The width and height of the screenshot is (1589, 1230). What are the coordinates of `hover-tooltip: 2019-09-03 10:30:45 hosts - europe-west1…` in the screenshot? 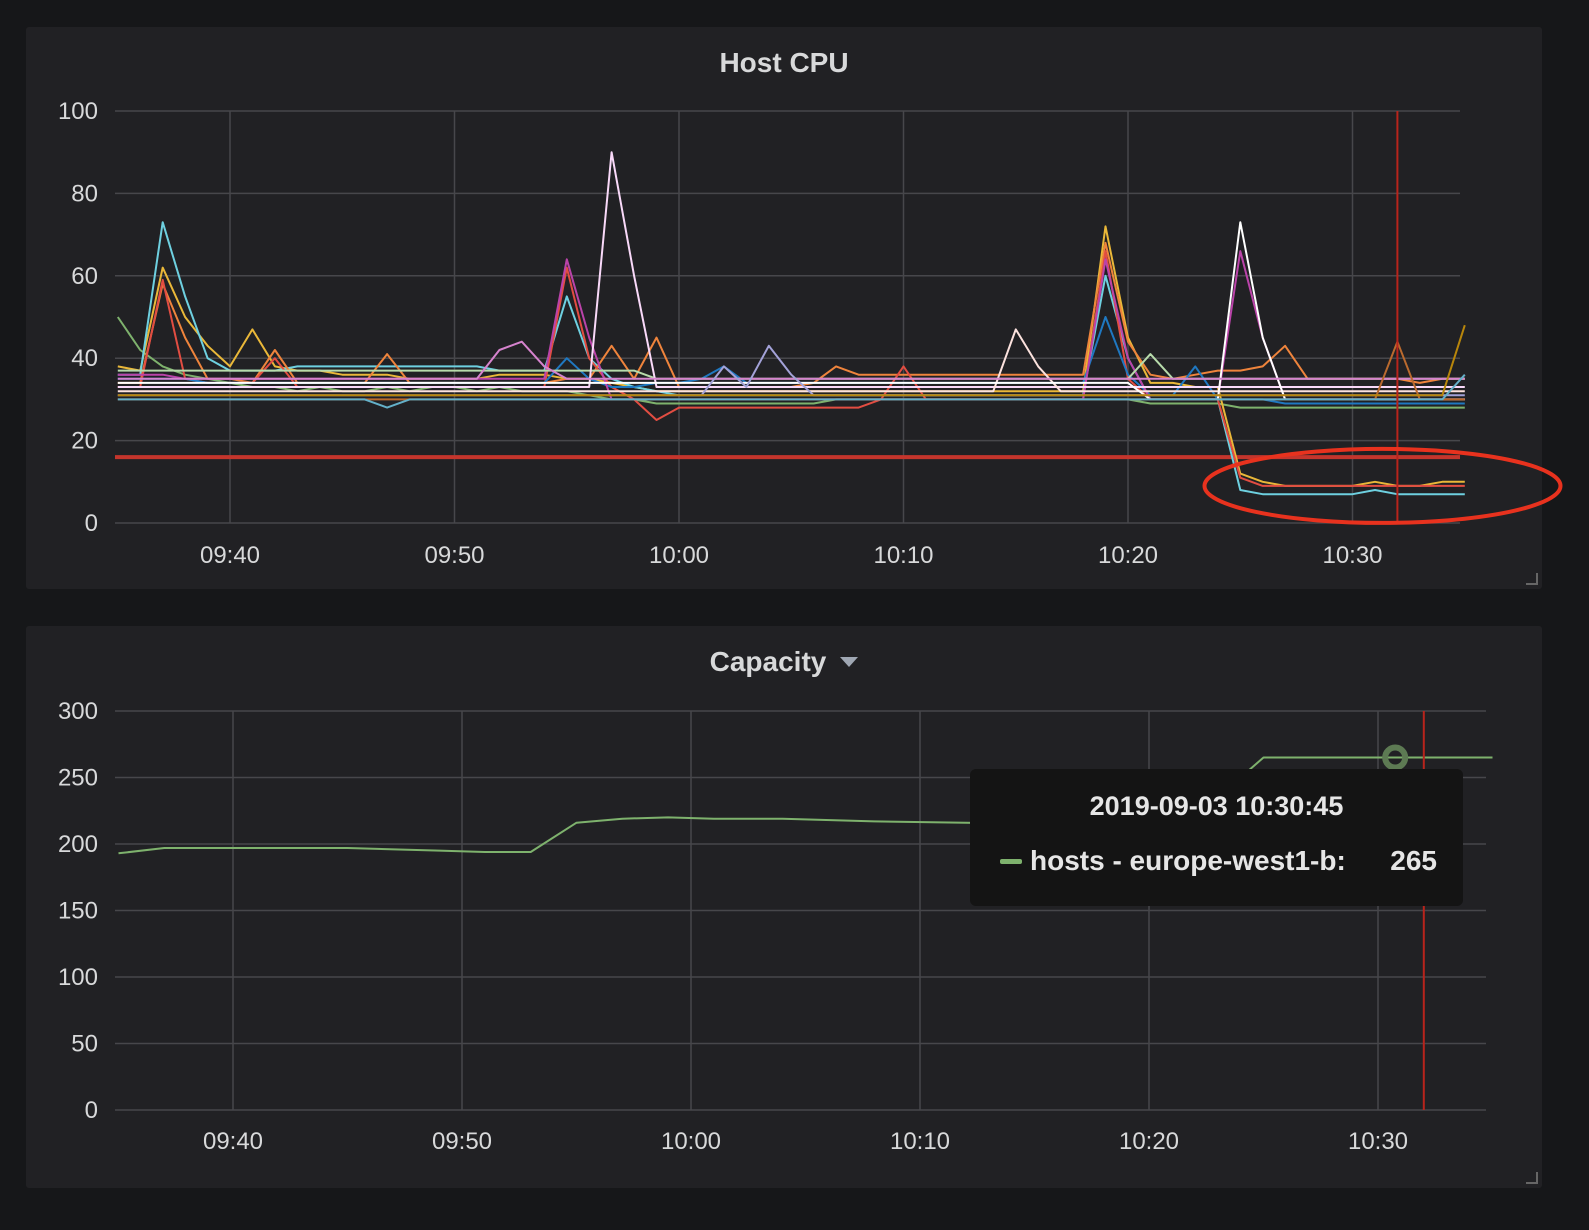 It's located at (1216, 837).